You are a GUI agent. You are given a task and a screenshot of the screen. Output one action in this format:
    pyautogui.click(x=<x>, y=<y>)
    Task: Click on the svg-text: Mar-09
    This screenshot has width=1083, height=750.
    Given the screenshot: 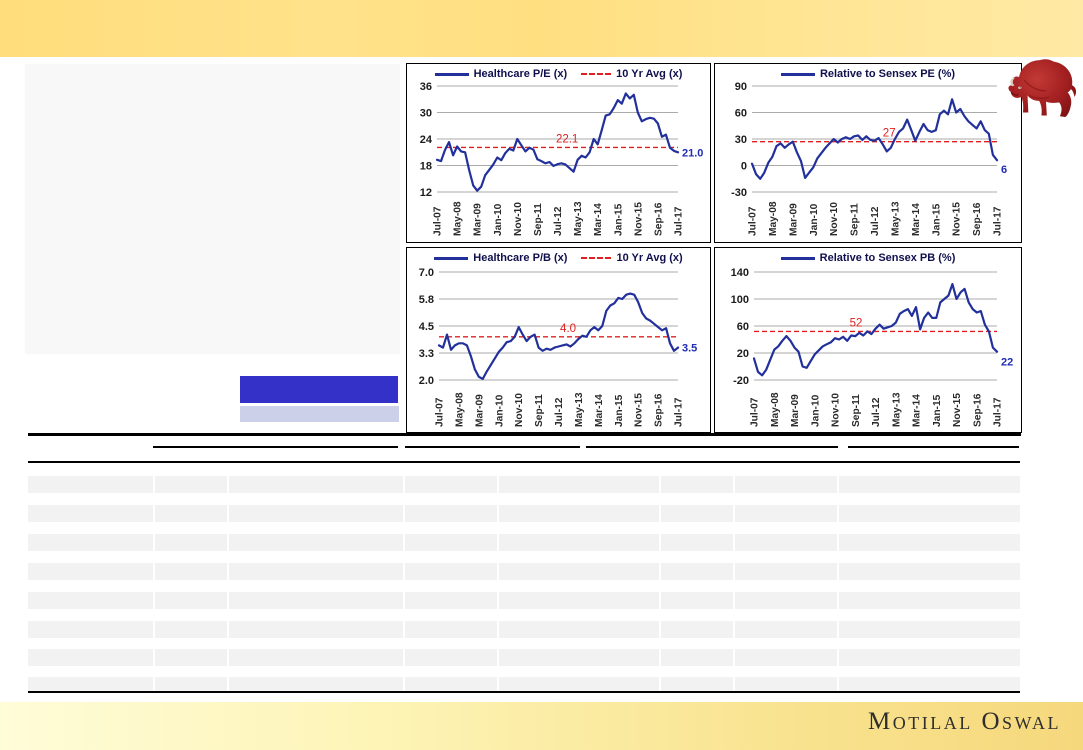 What is the action you would take?
    pyautogui.click(x=478, y=219)
    